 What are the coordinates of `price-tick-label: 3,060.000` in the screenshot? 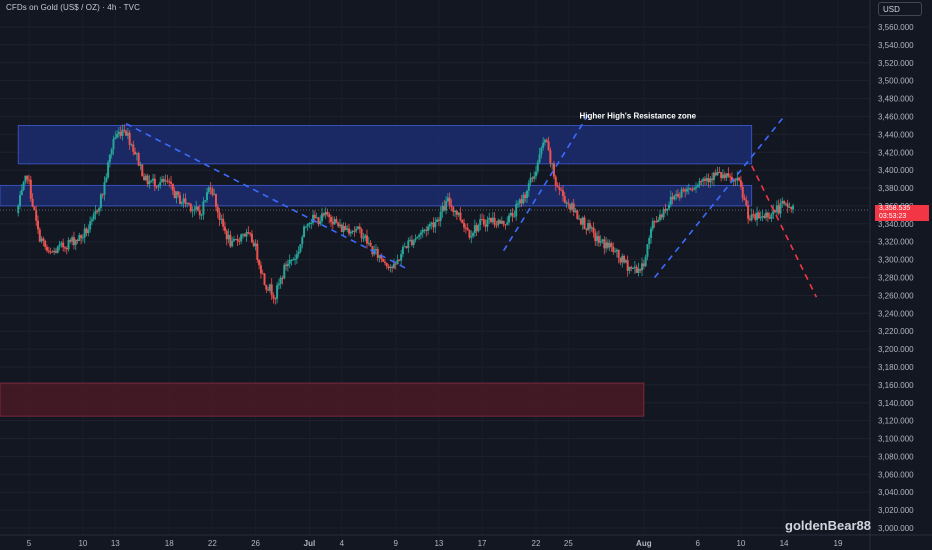 It's located at (896, 474).